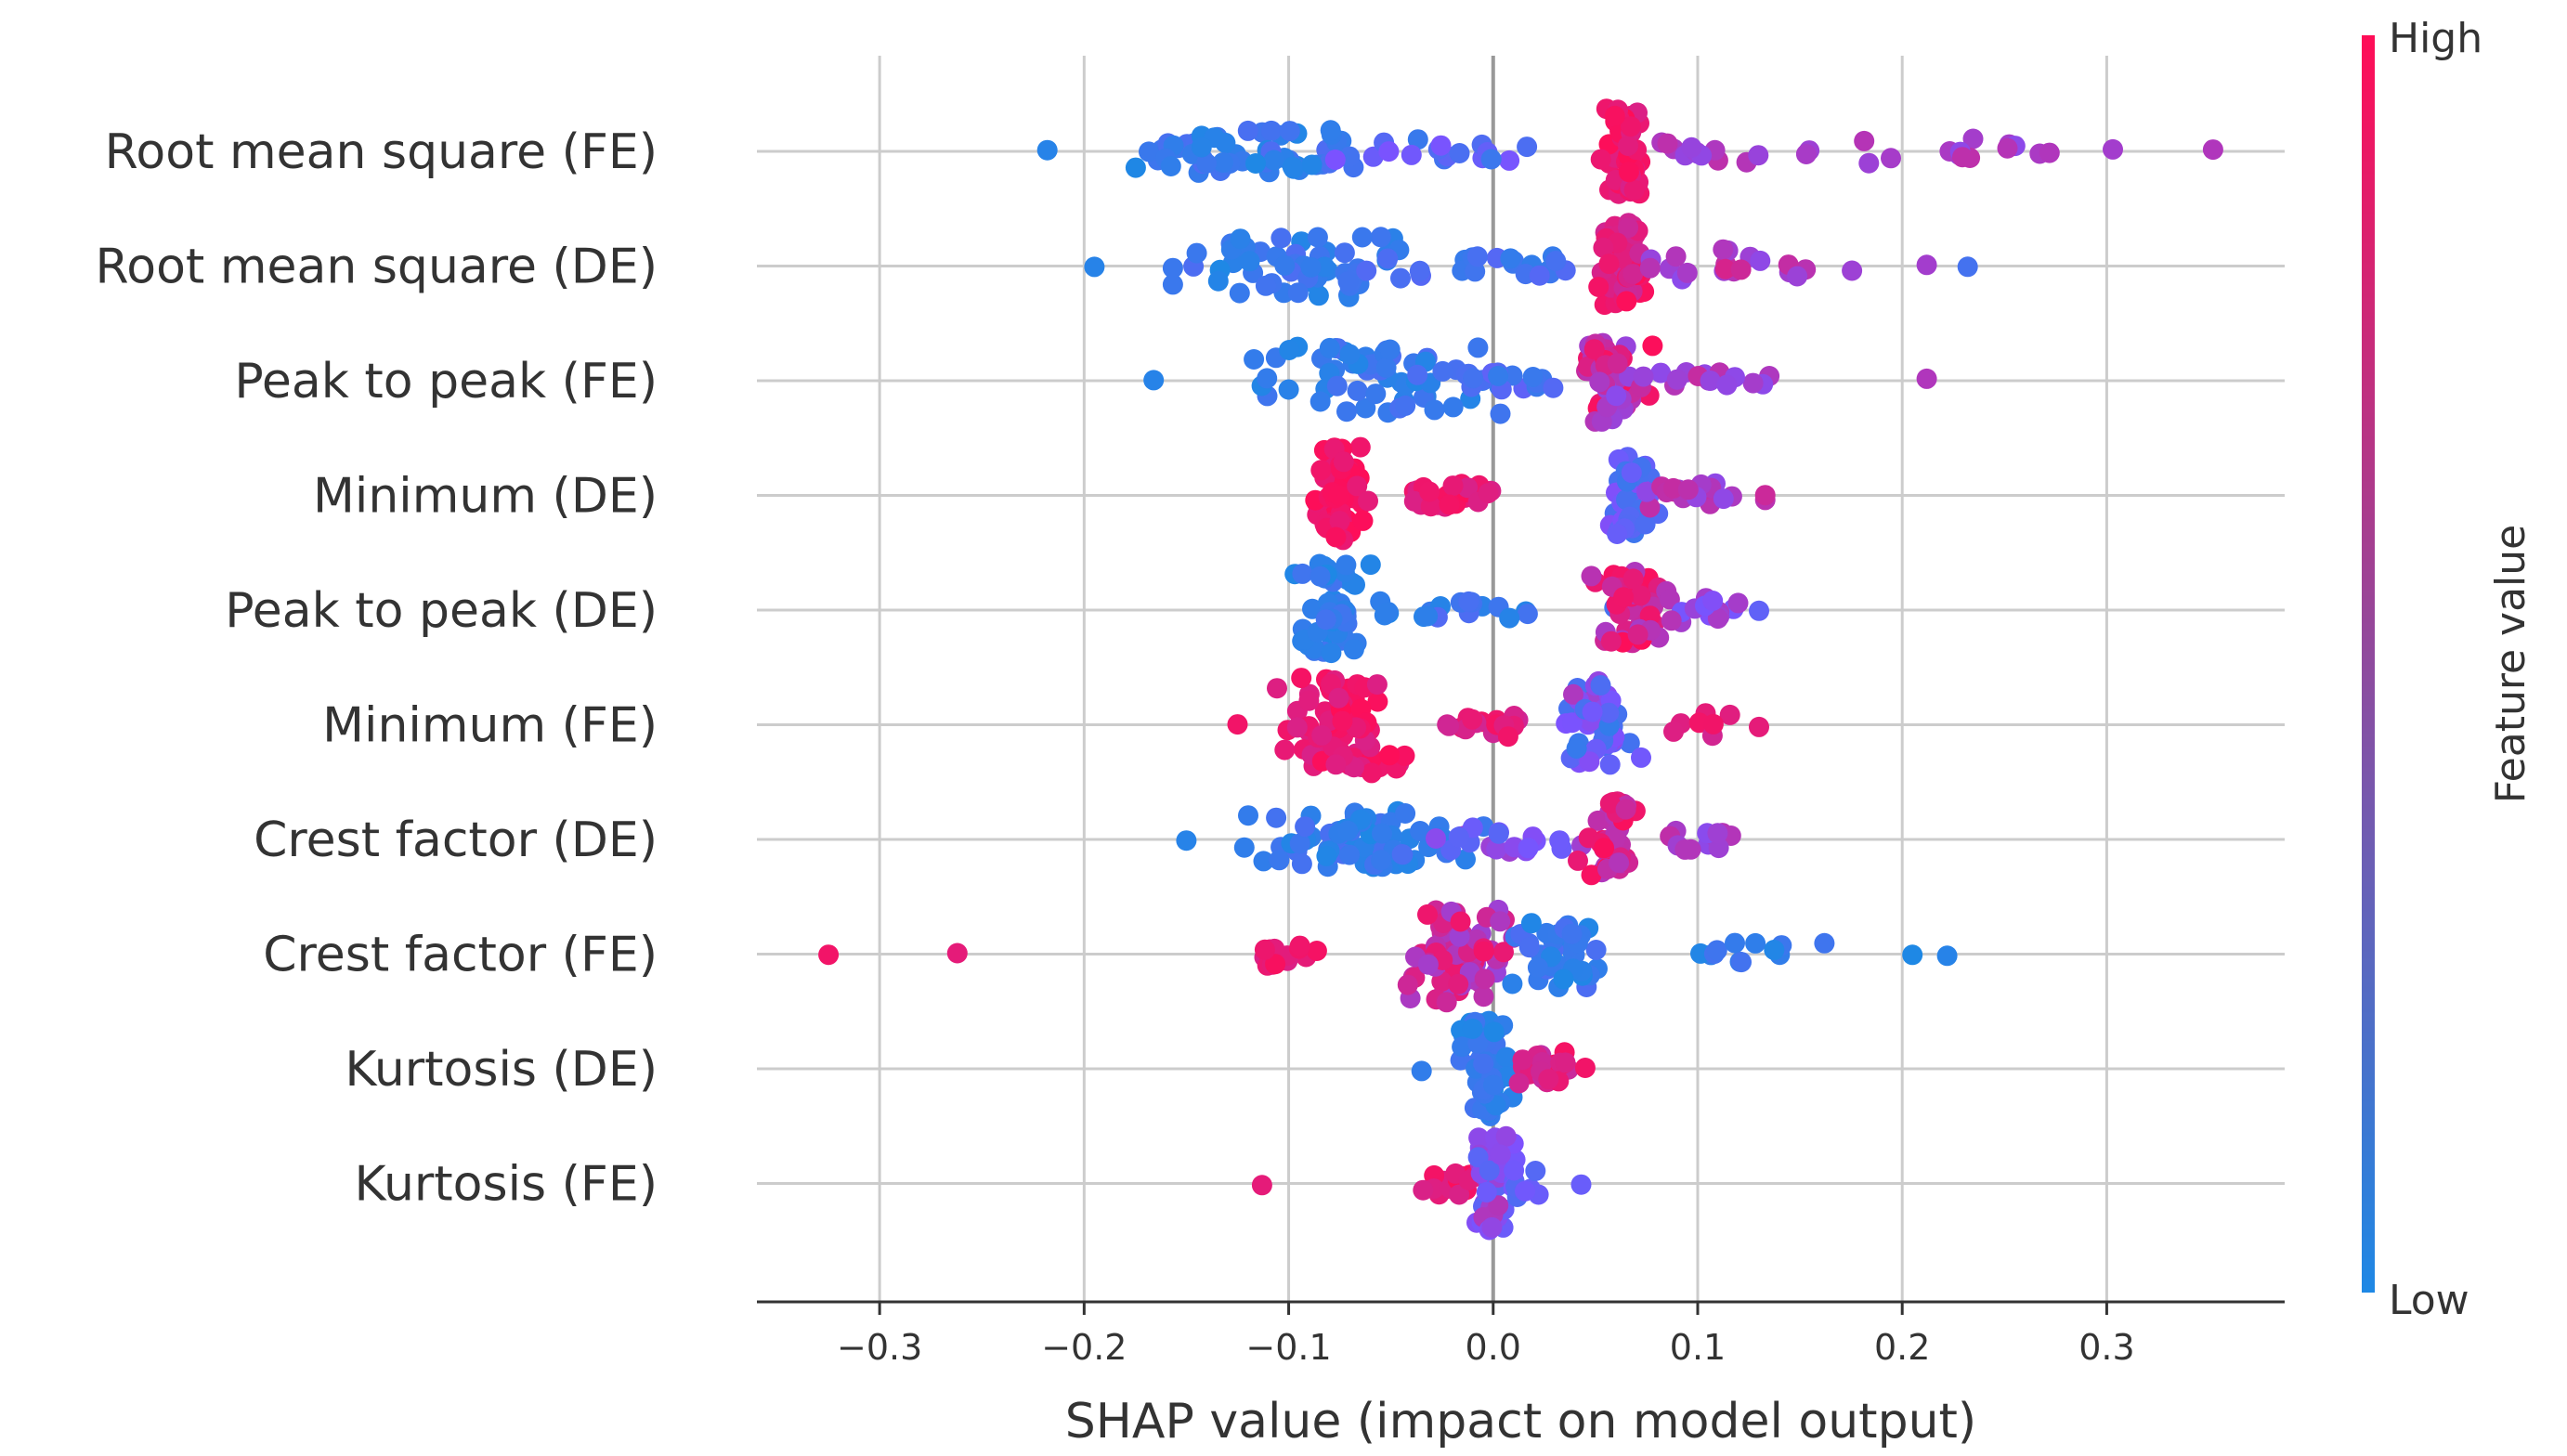 Image resolution: width=2567 pixels, height=1456 pixels. What do you see at coordinates (1521, 1422) in the screenshot?
I see `x-axis-title: SHAP value (impact on model output)` at bounding box center [1521, 1422].